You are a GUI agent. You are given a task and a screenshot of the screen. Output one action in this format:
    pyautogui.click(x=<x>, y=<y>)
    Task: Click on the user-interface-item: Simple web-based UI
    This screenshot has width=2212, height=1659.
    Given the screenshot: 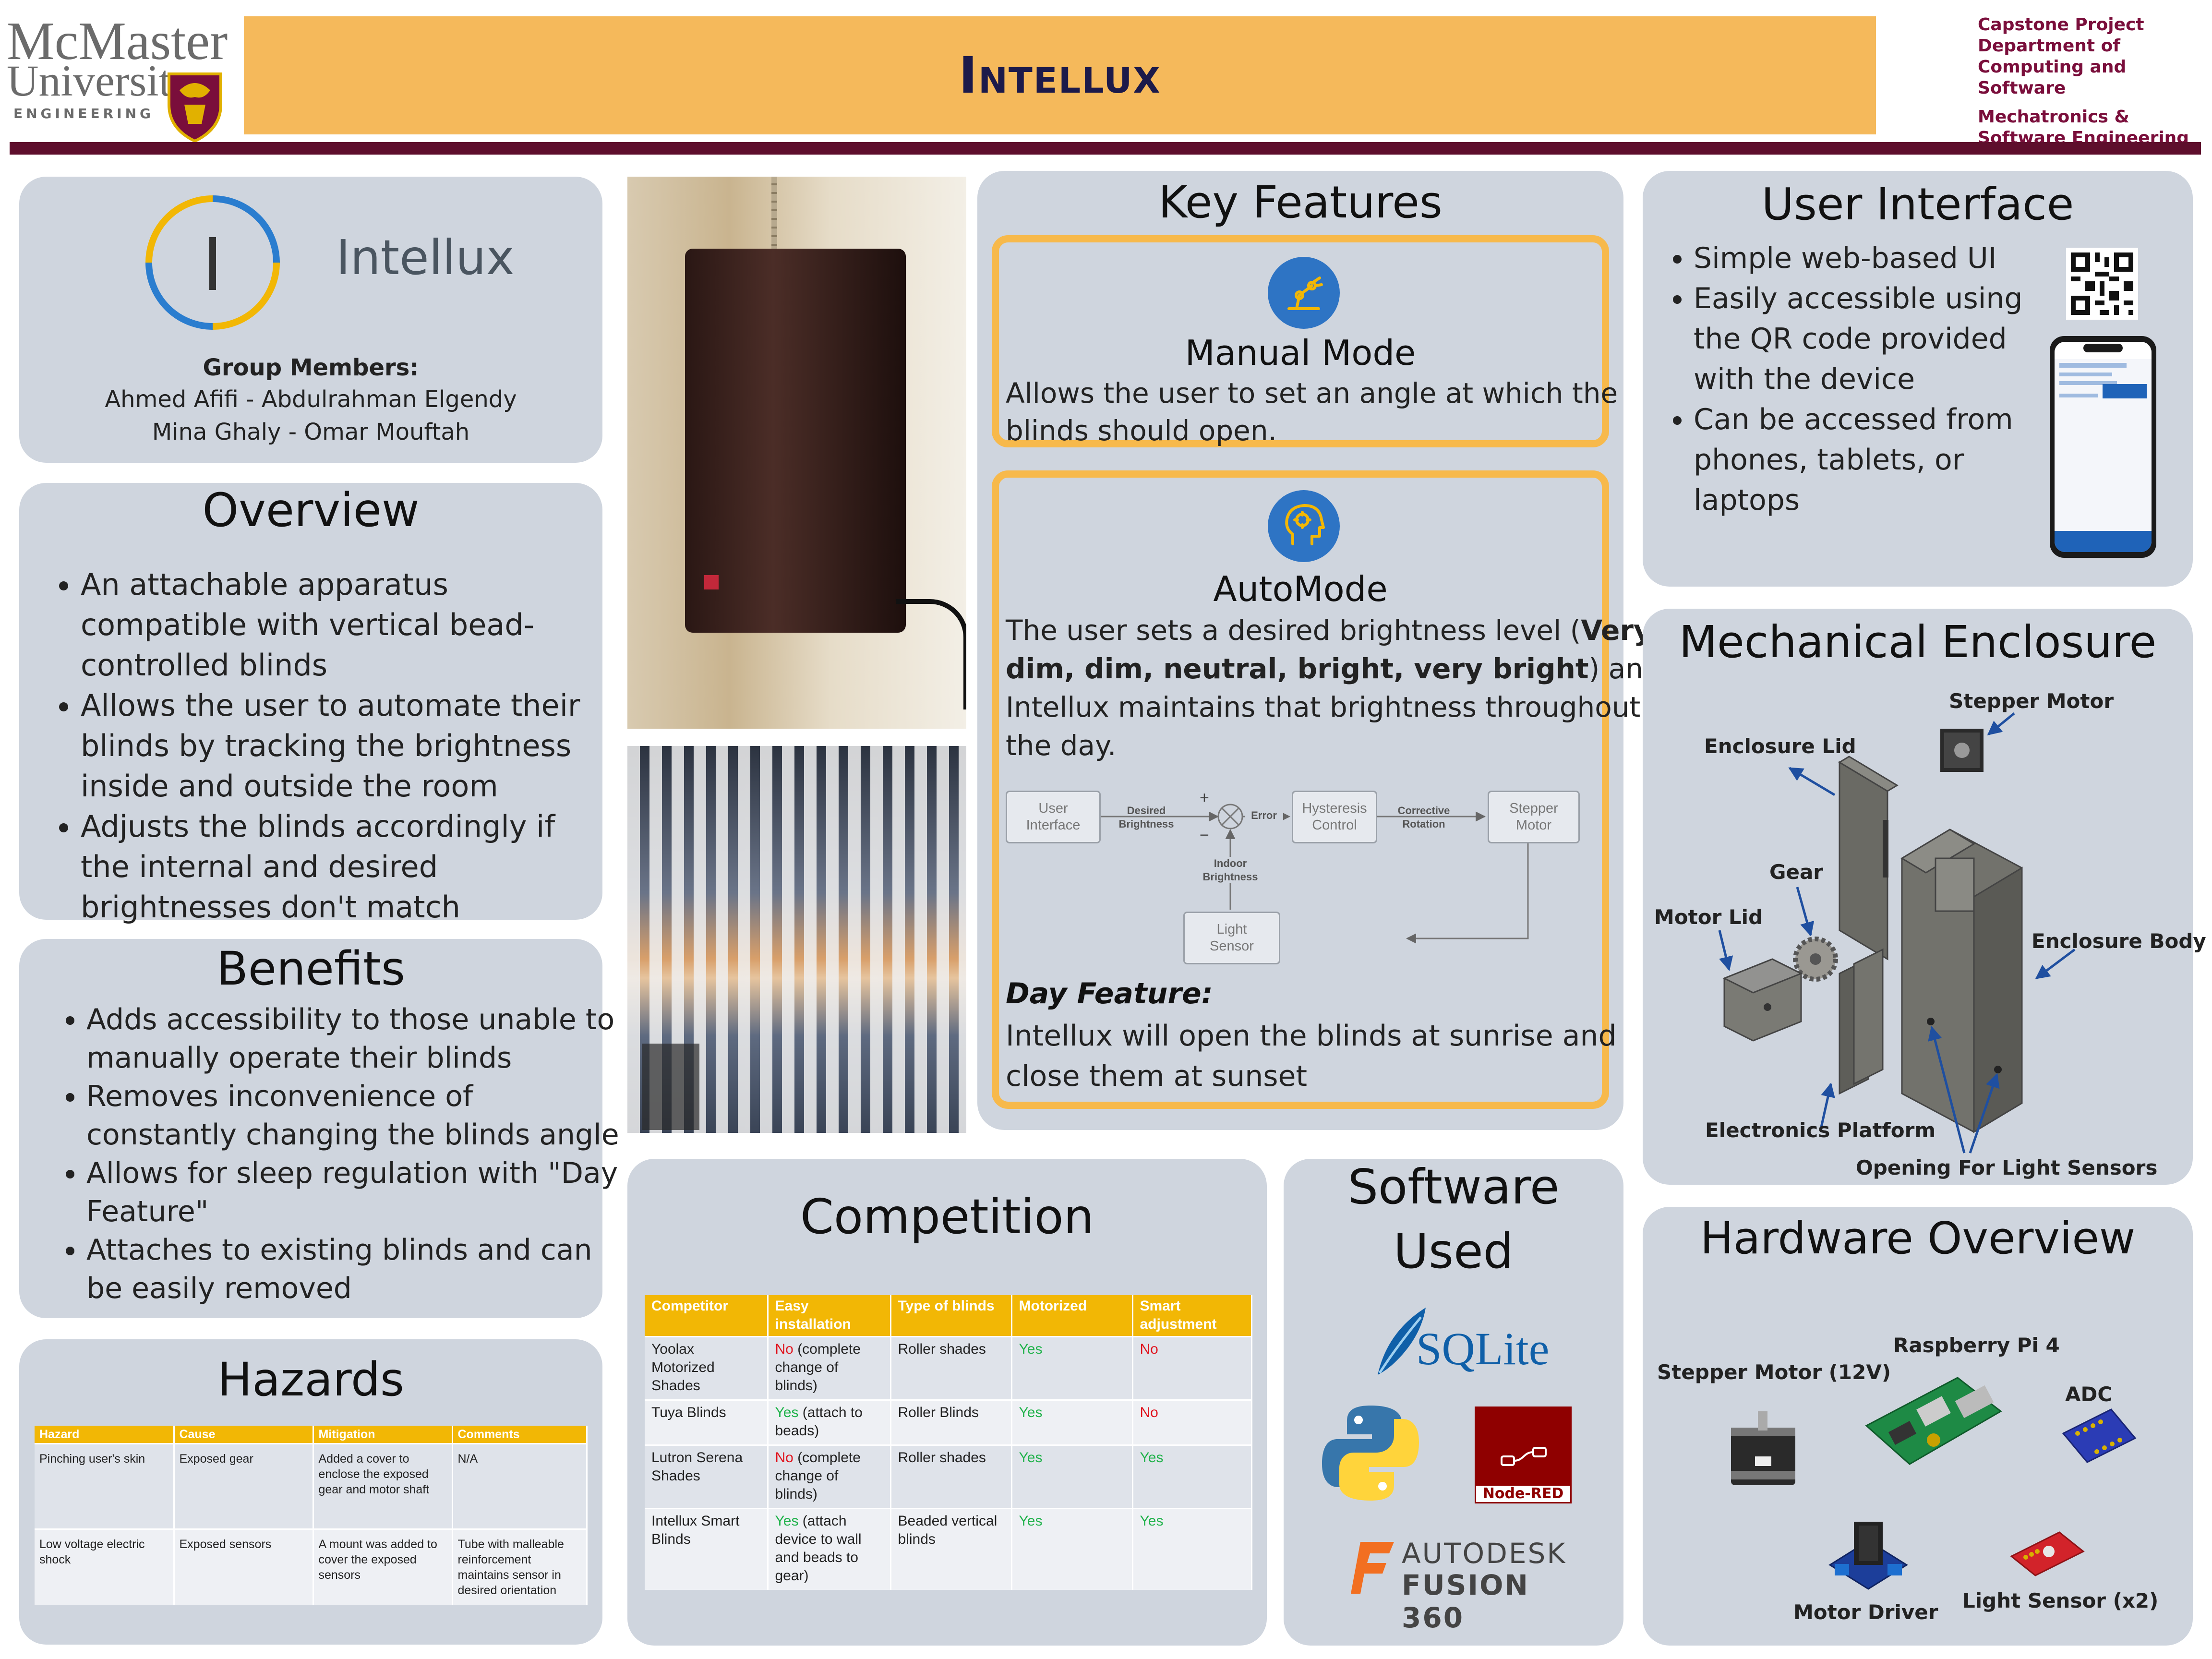 What is the action you would take?
    pyautogui.click(x=1881, y=258)
    